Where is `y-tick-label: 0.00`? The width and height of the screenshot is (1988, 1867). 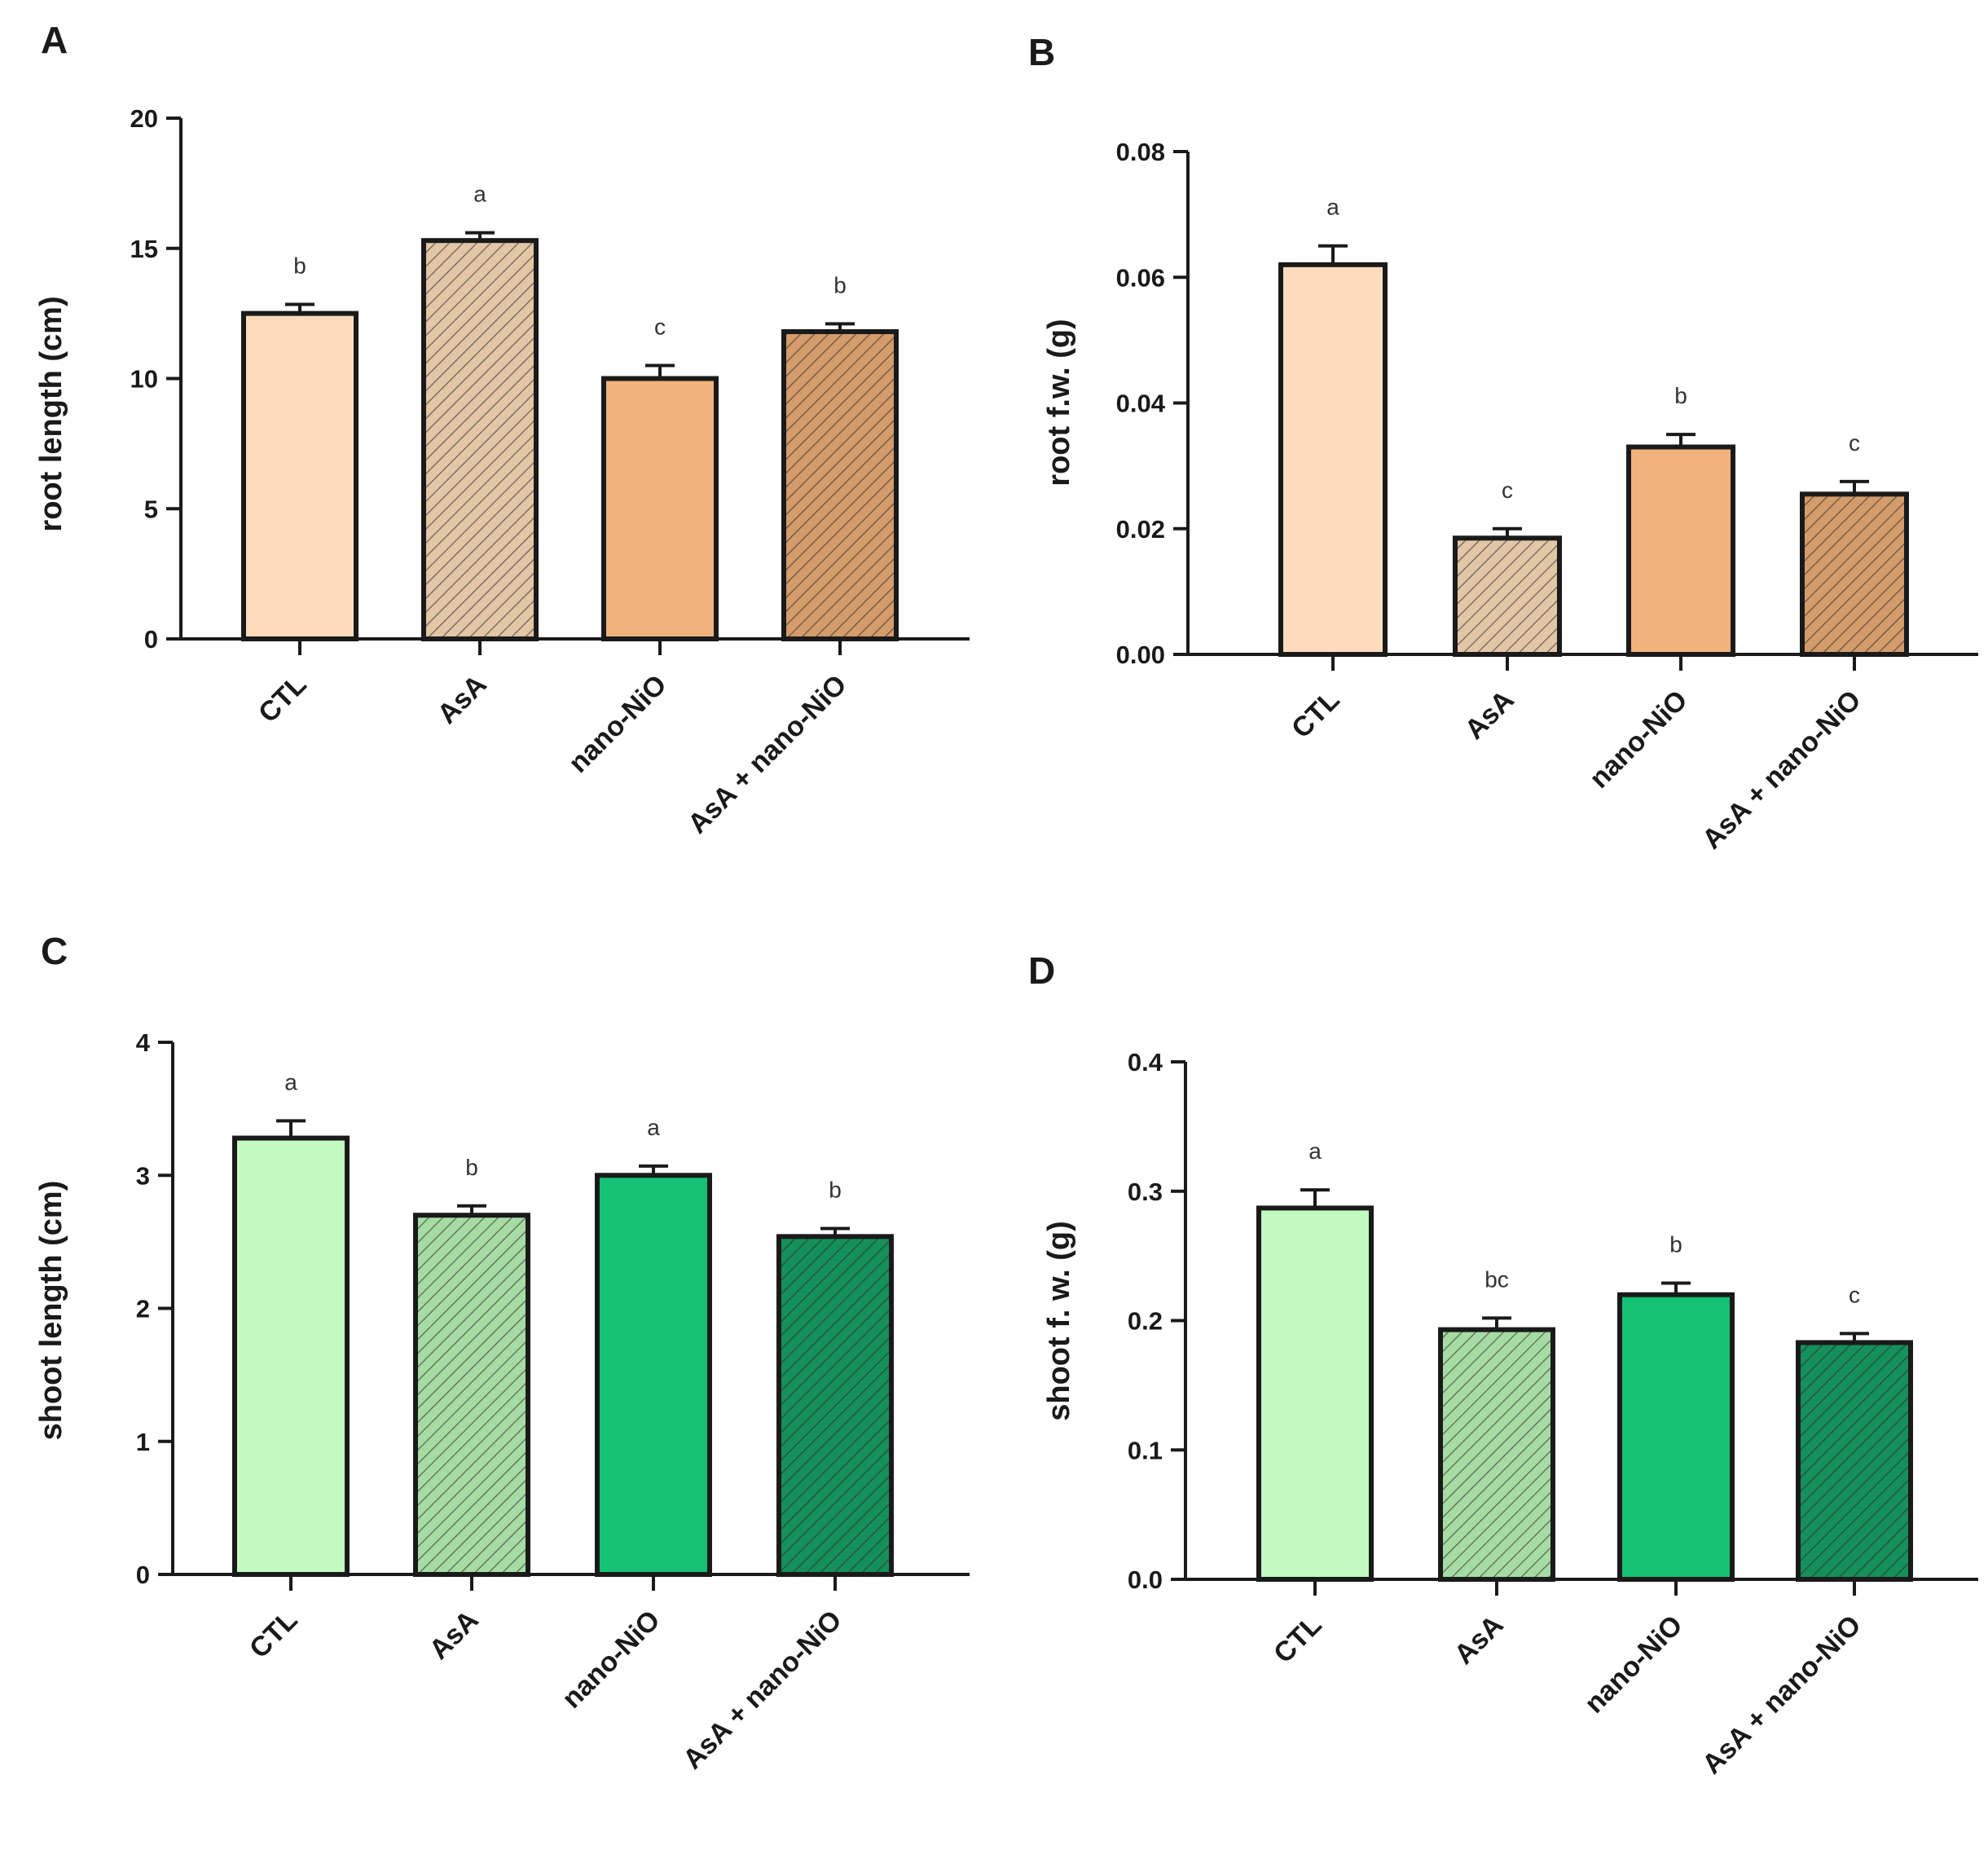
y-tick-label: 0.00 is located at coordinates (1140, 655).